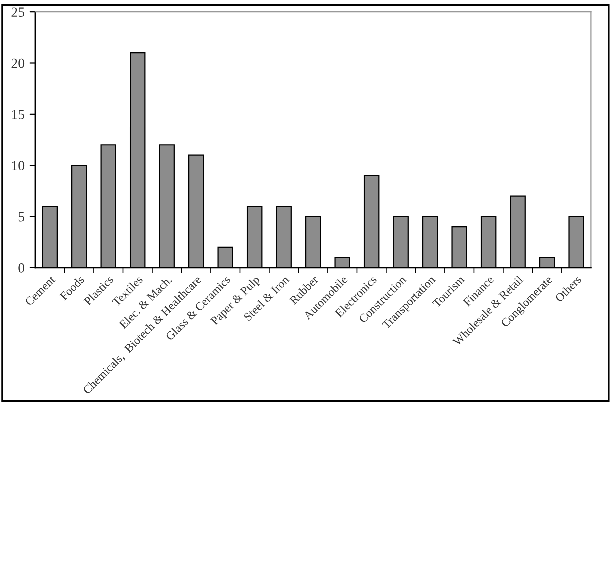 The height and width of the screenshot is (575, 612). I want to click on y-tick-label: 25, so click(18, 13).